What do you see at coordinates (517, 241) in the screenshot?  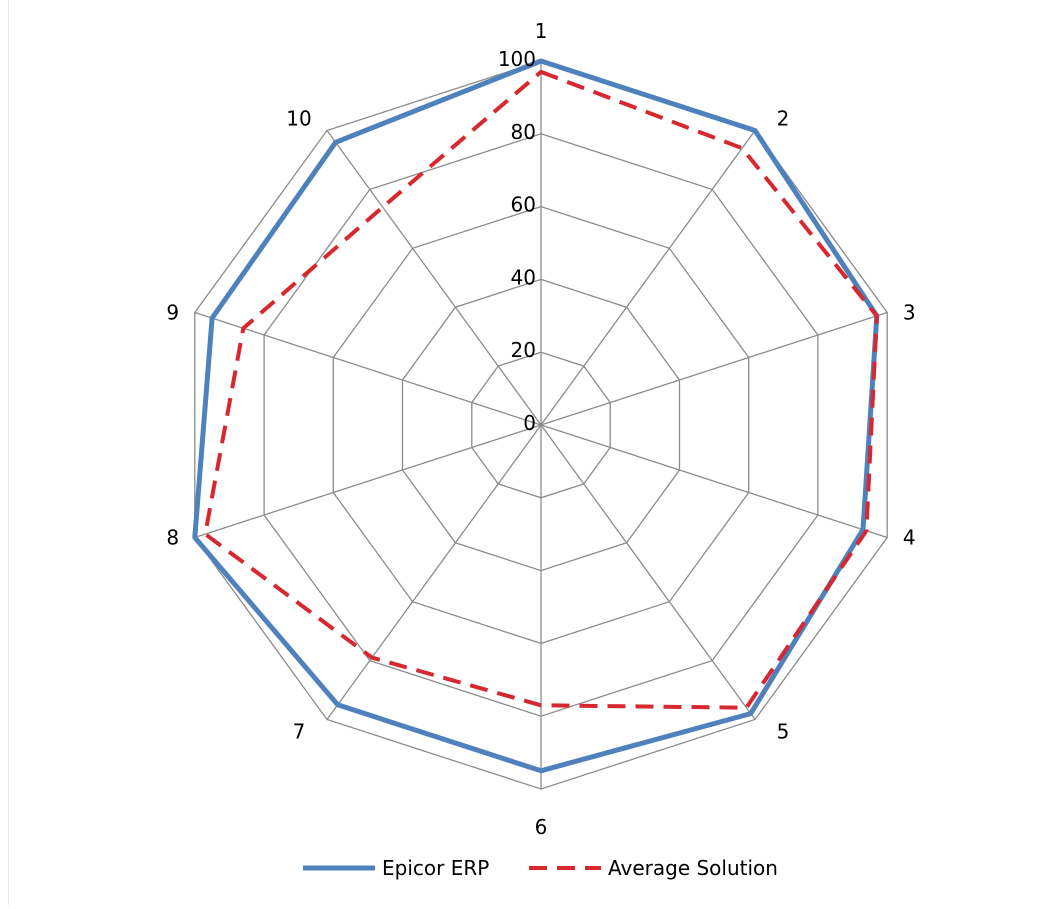 I see `radial-tick-labels: 0 20 40 60 80 100` at bounding box center [517, 241].